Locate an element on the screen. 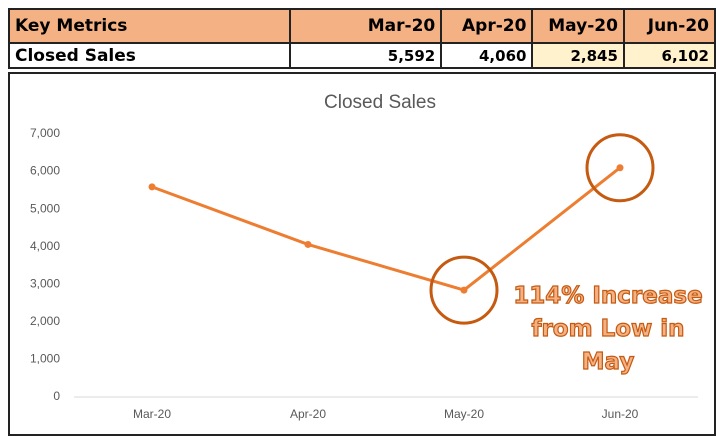 The image size is (716, 436). header-row: Key Metrics Mar-20 Apr-20 May-20 Jun-20 is located at coordinates (361, 26).